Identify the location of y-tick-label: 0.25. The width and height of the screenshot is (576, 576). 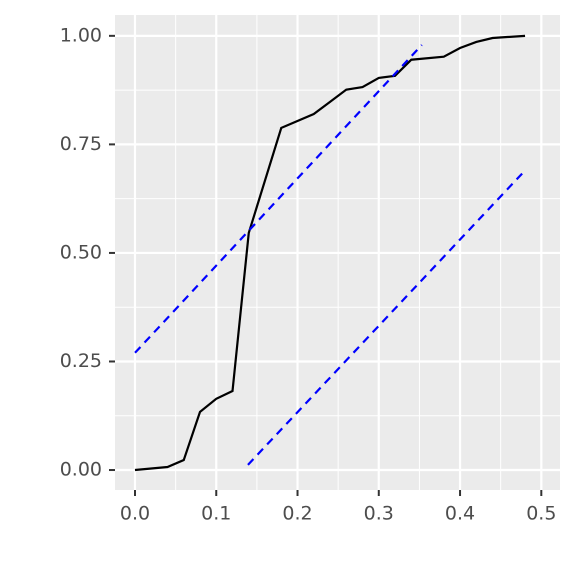
(81, 361).